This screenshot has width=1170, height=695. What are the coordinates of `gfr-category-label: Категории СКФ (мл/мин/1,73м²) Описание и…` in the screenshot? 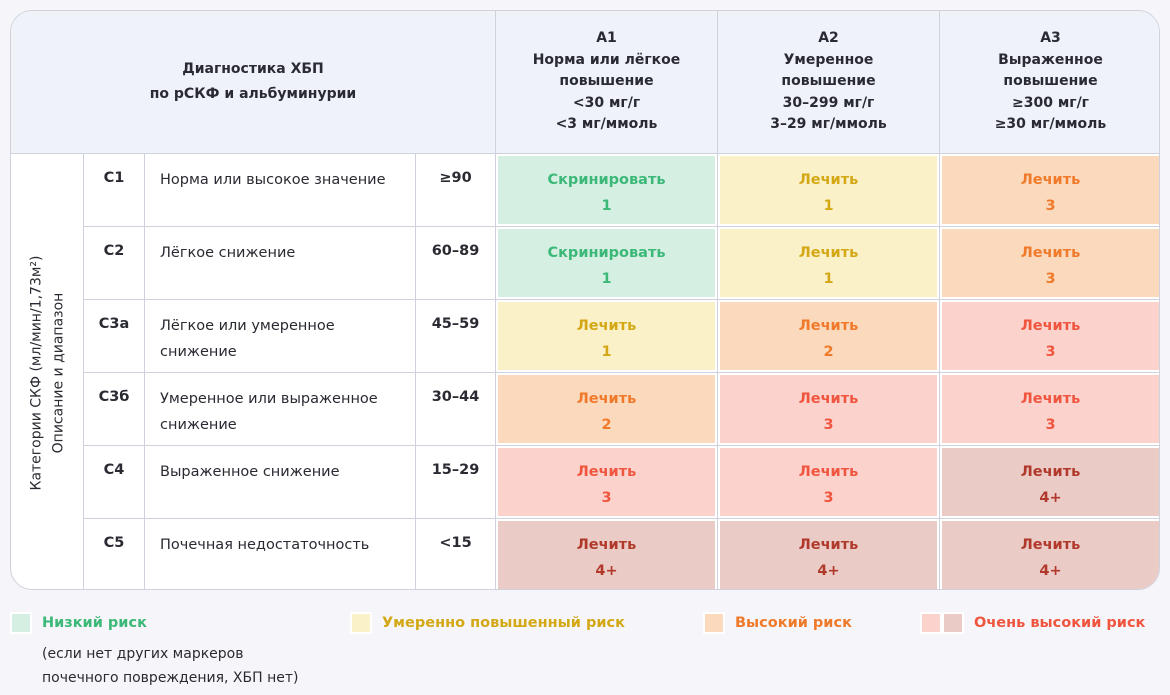 It's located at (47, 371).